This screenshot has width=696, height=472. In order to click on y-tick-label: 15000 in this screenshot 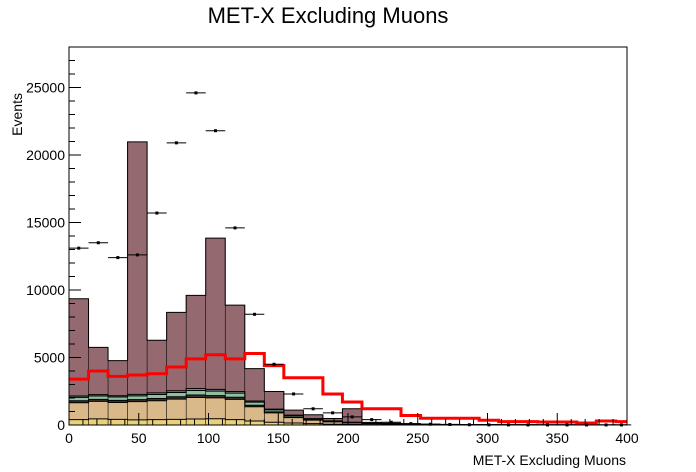, I will do `click(45, 223)`.